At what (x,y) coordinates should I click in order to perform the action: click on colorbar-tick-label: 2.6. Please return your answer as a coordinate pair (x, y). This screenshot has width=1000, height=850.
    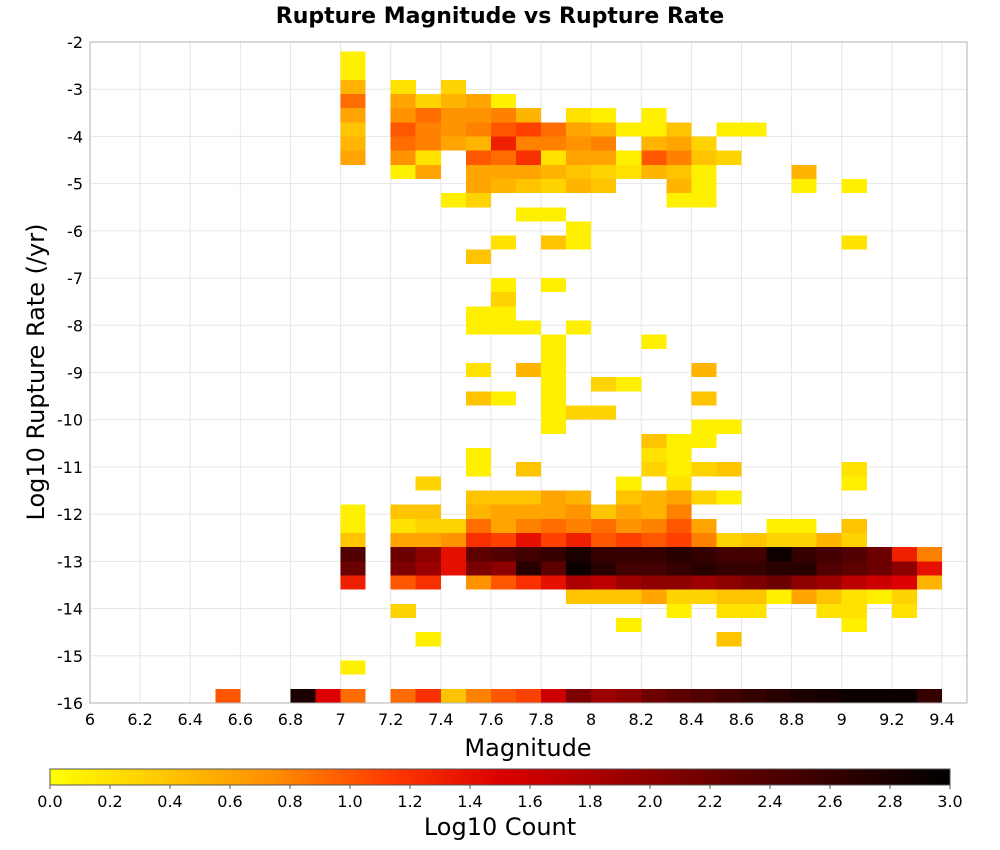
    Looking at the image, I should click on (829, 801).